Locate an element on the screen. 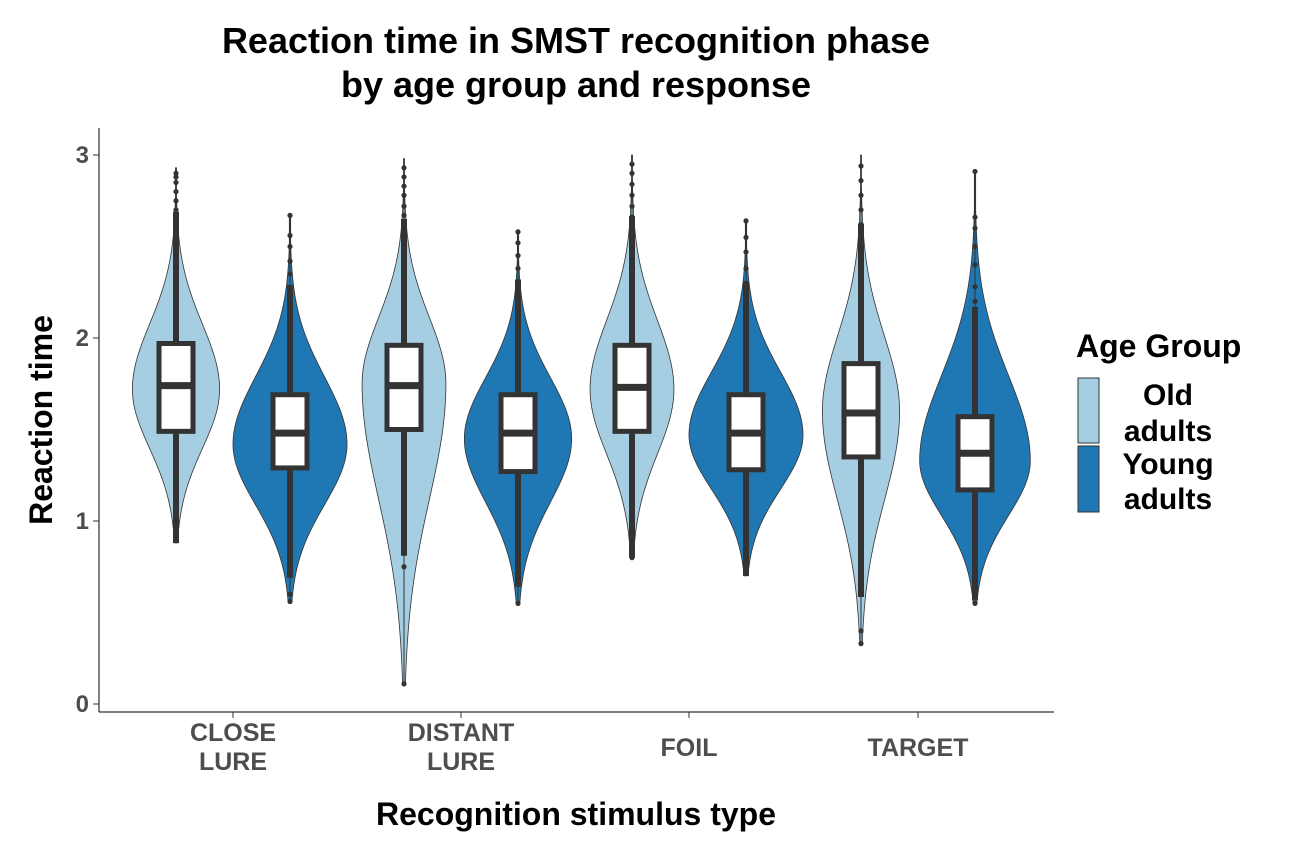 The width and height of the screenshot is (1300, 850). legend: Age Group Old adults Young adults is located at coordinates (1158, 422).